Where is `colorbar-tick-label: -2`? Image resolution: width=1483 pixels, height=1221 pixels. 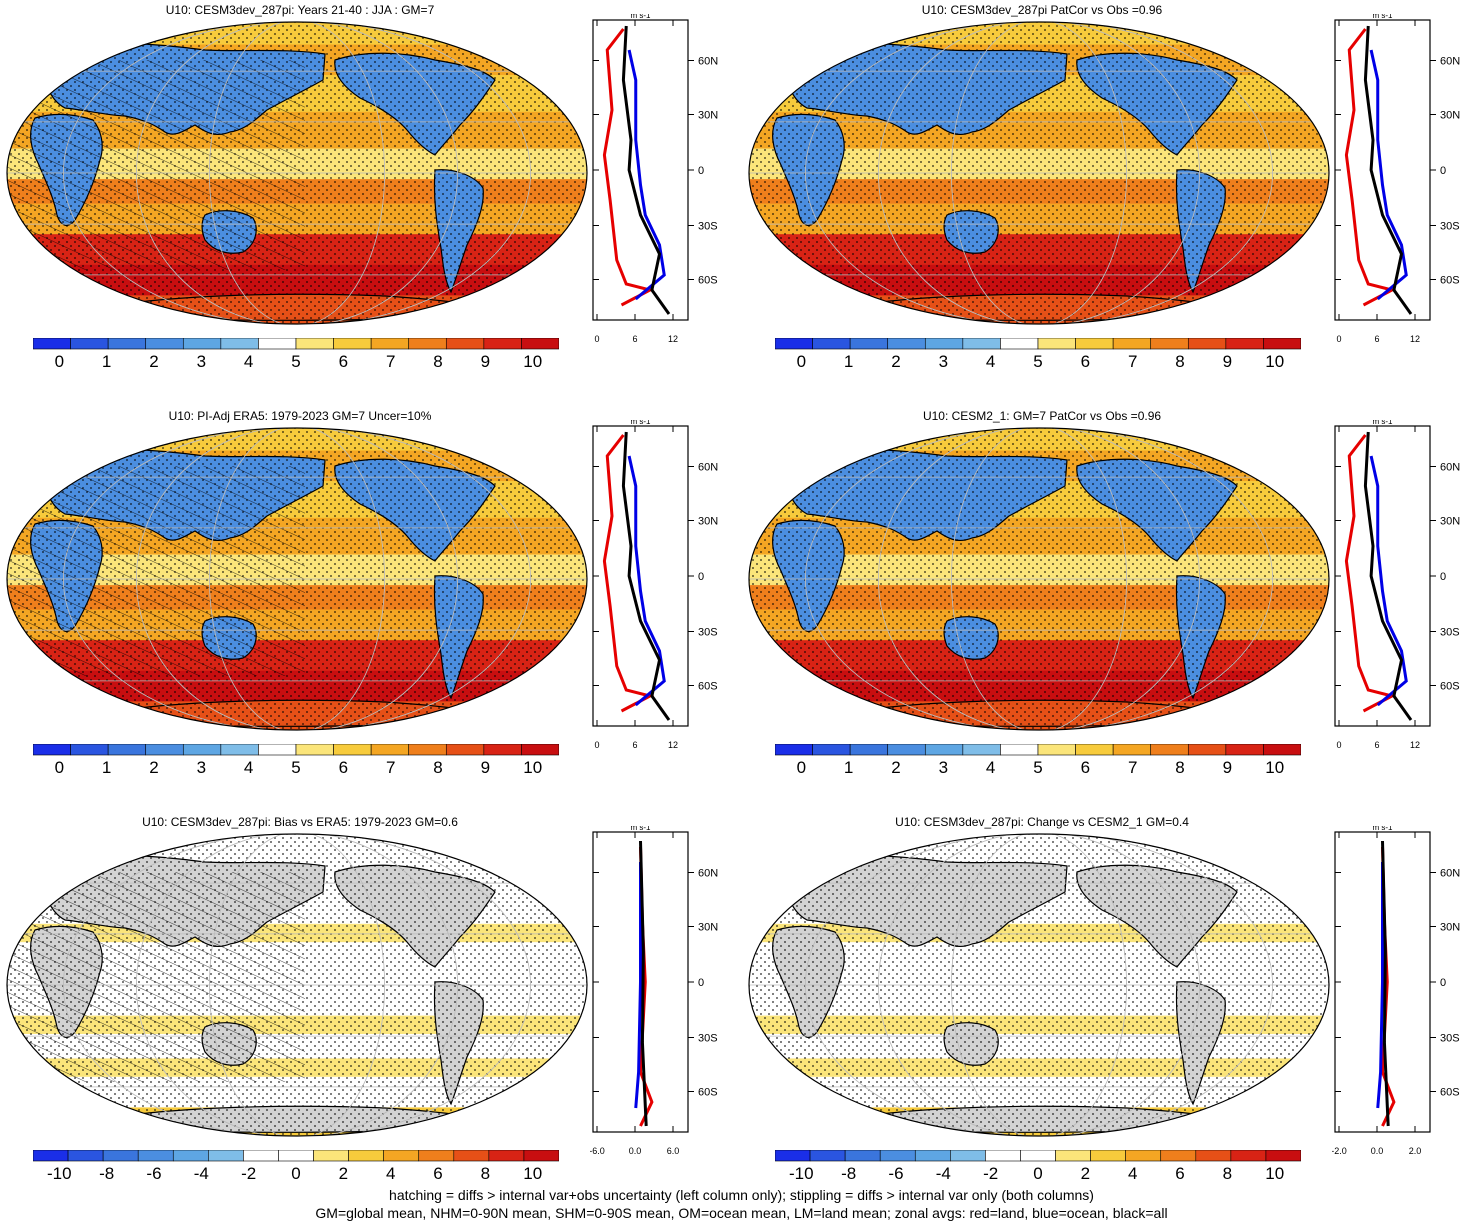 colorbar-tick-label: -2 is located at coordinates (990, 1172).